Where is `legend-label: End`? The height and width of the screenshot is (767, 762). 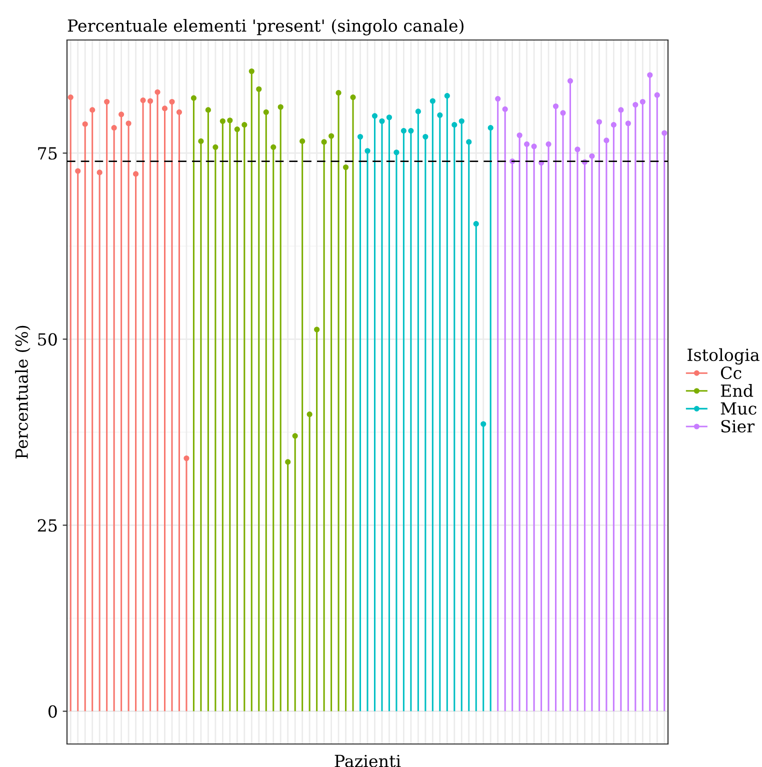 legend-label: End is located at coordinates (737, 390).